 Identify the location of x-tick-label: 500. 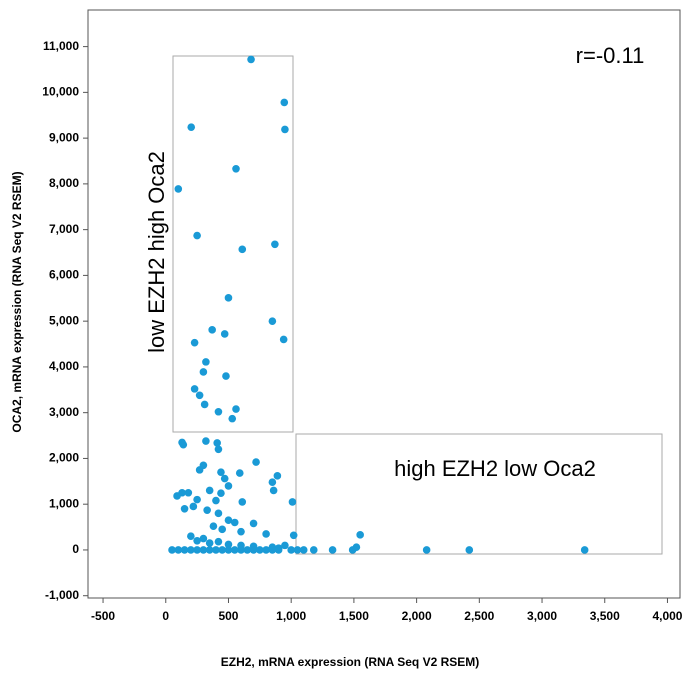
(228, 616).